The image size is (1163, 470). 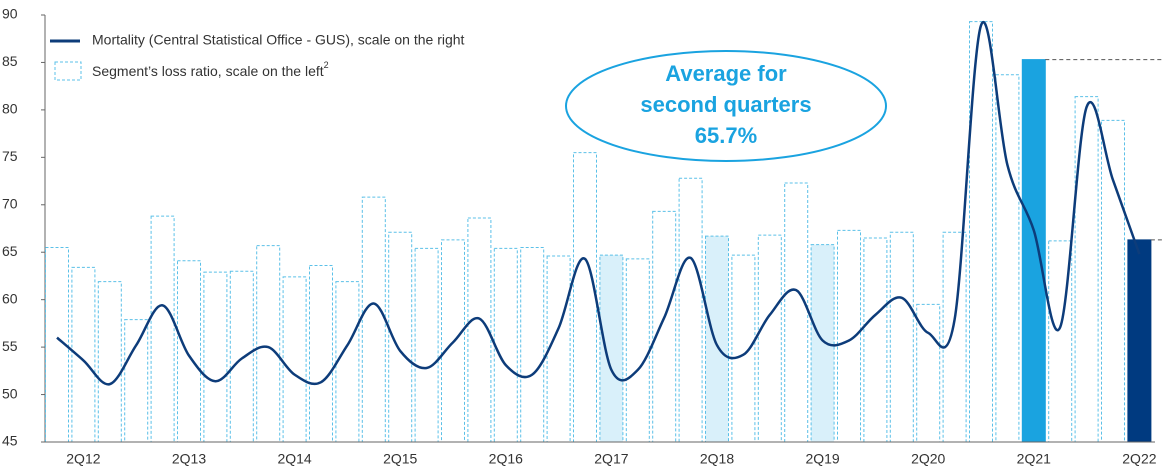 I want to click on annotation-bubble, so click(x=726, y=106).